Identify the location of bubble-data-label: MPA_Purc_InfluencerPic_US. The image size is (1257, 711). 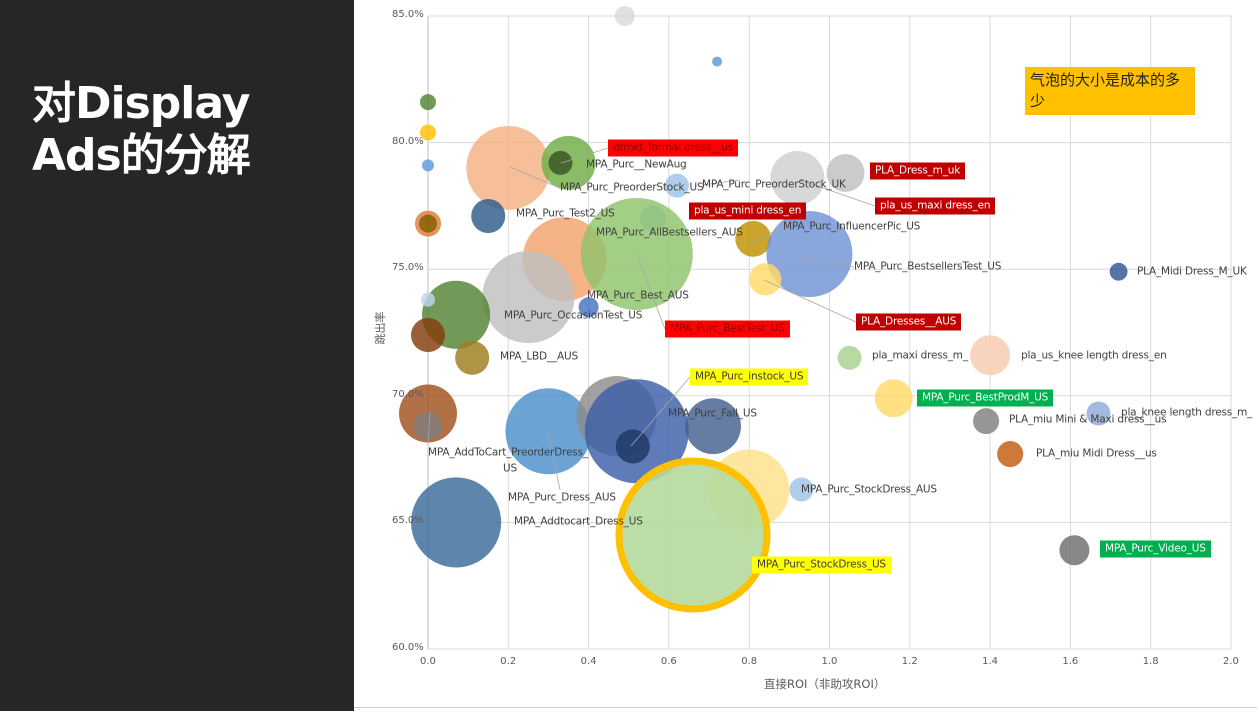
(852, 226).